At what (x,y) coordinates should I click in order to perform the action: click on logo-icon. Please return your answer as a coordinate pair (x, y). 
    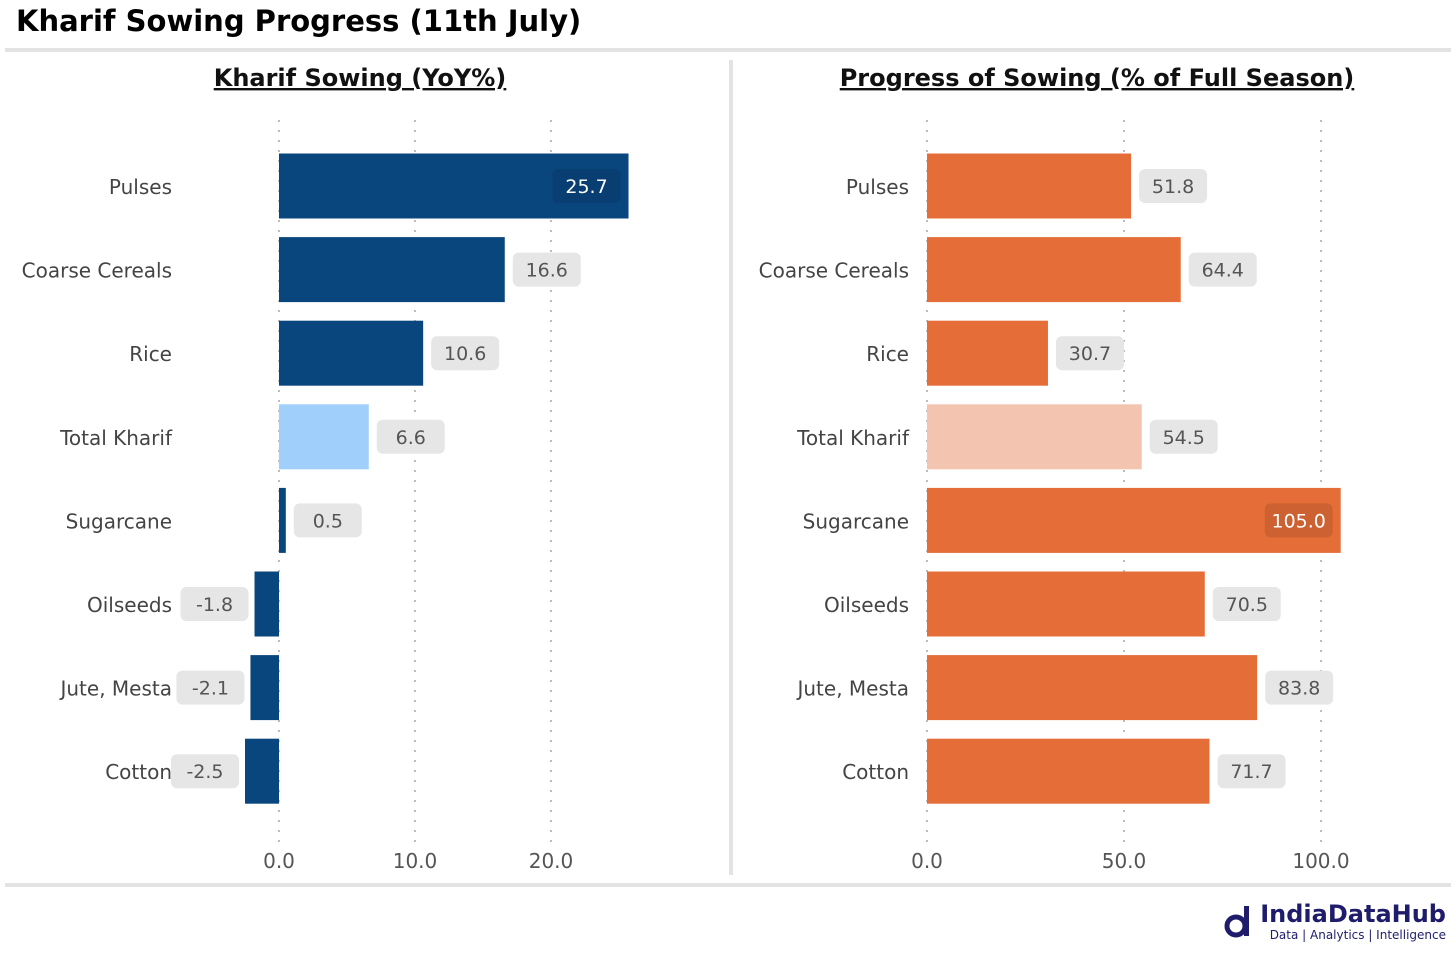
    Looking at the image, I should click on (1237, 922).